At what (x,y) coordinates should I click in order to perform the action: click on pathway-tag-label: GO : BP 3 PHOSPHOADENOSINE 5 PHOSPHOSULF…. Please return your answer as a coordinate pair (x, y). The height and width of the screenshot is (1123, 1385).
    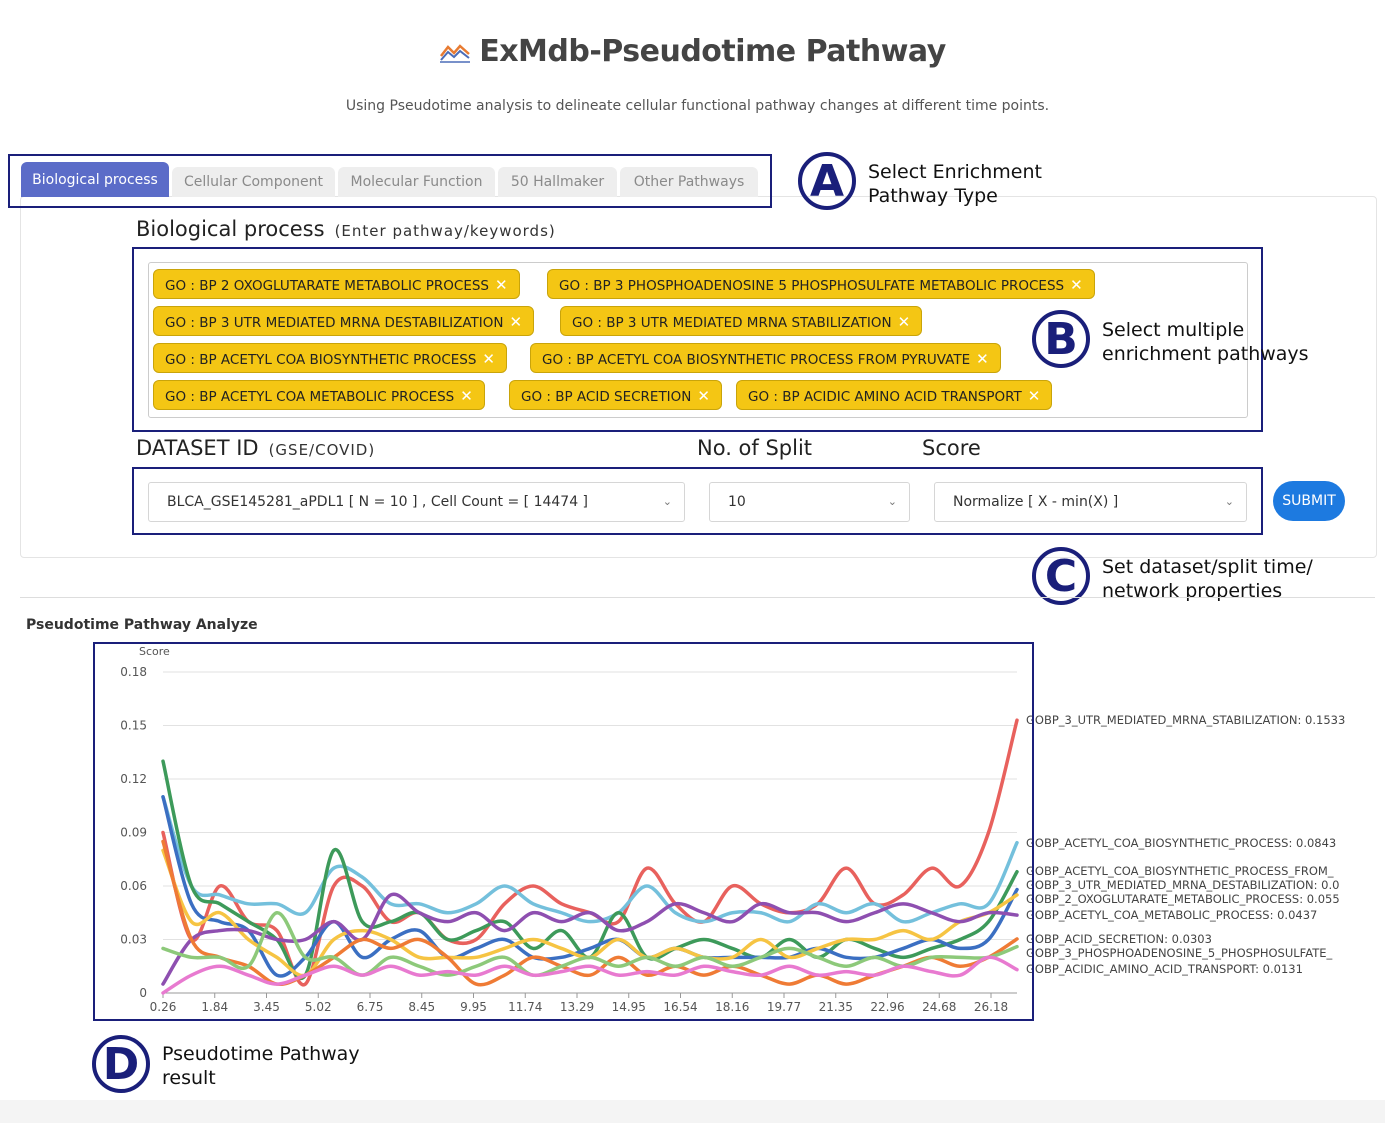
    Looking at the image, I should click on (812, 286).